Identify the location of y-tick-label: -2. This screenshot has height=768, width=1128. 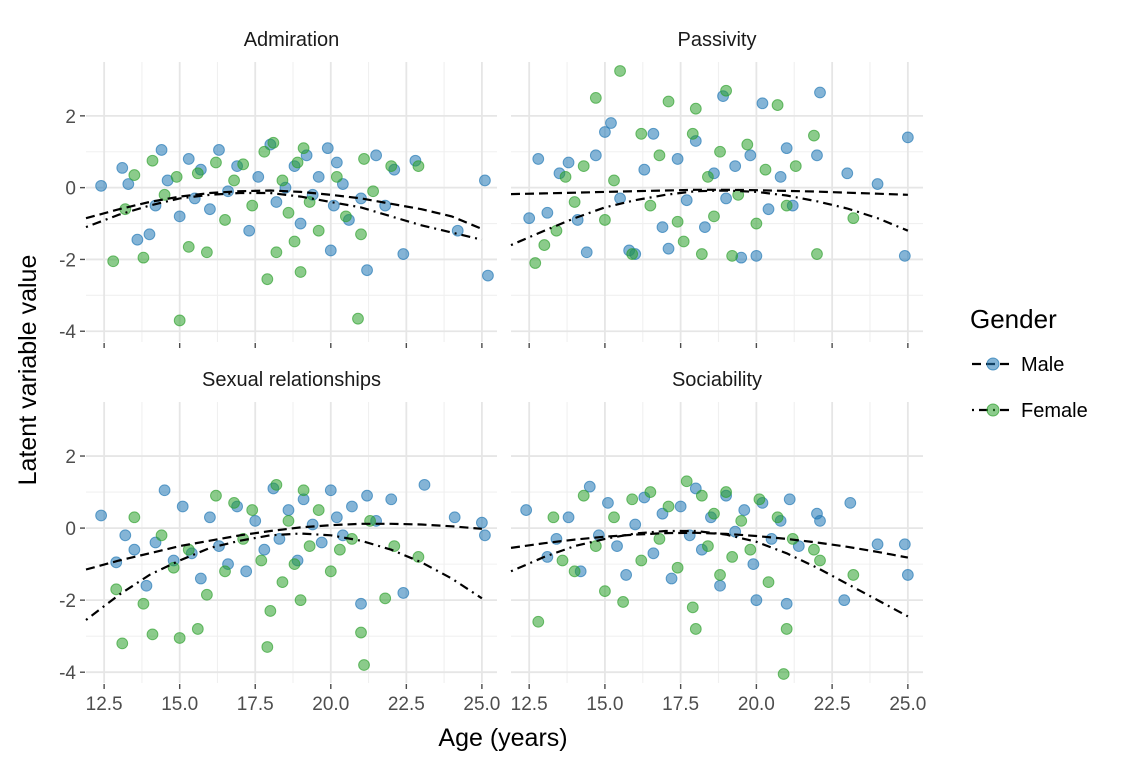
(67, 601).